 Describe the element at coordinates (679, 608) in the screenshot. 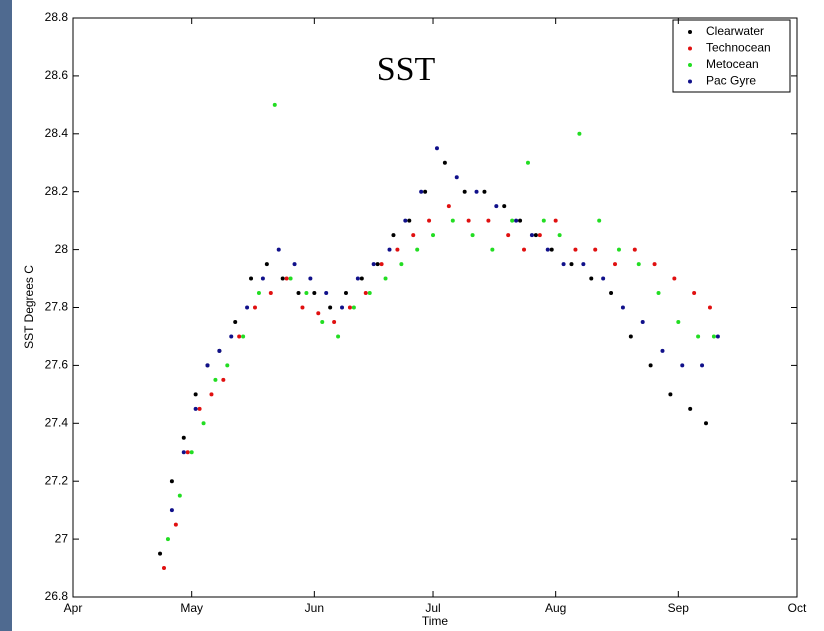

I see `x-tick-label: Sep` at that location.